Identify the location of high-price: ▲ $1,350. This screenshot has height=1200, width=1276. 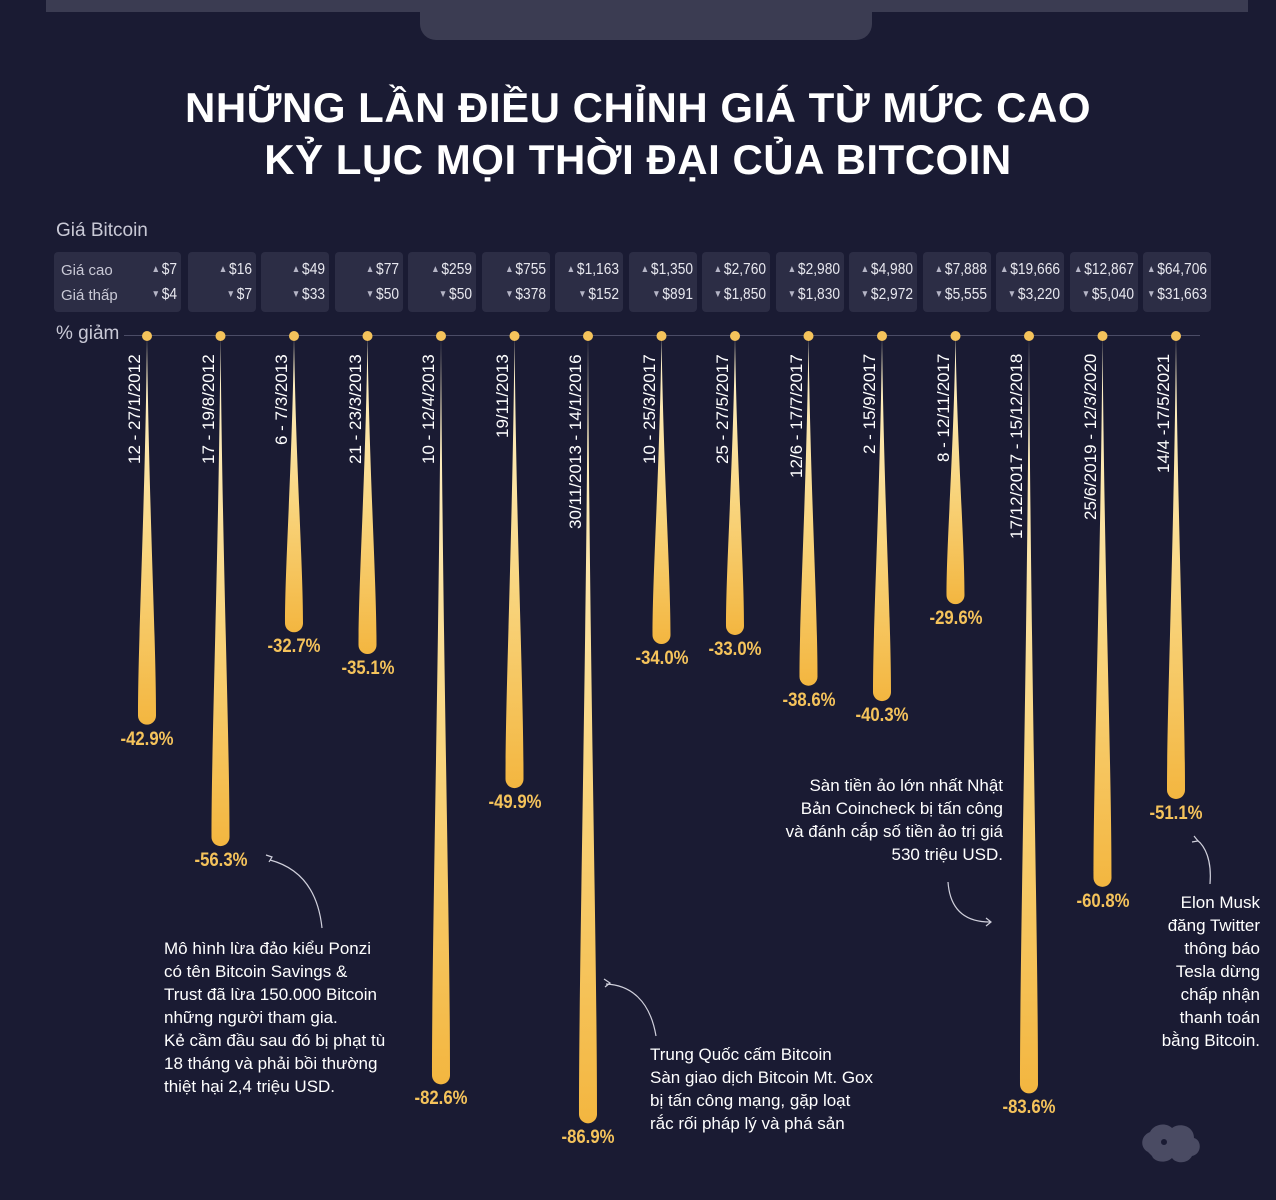
(666, 269).